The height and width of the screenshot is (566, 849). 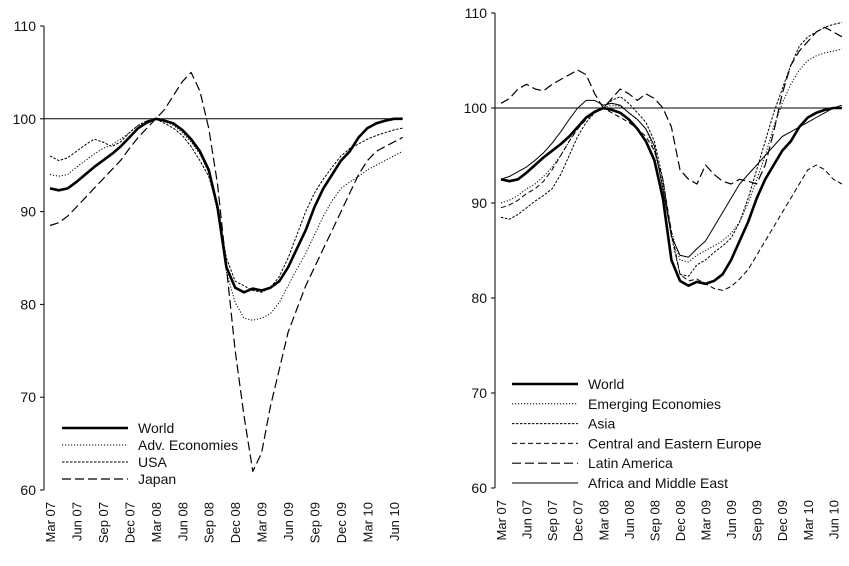 What do you see at coordinates (671, 178) in the screenshot?
I see `series-line-africa-and-middle-east` at bounding box center [671, 178].